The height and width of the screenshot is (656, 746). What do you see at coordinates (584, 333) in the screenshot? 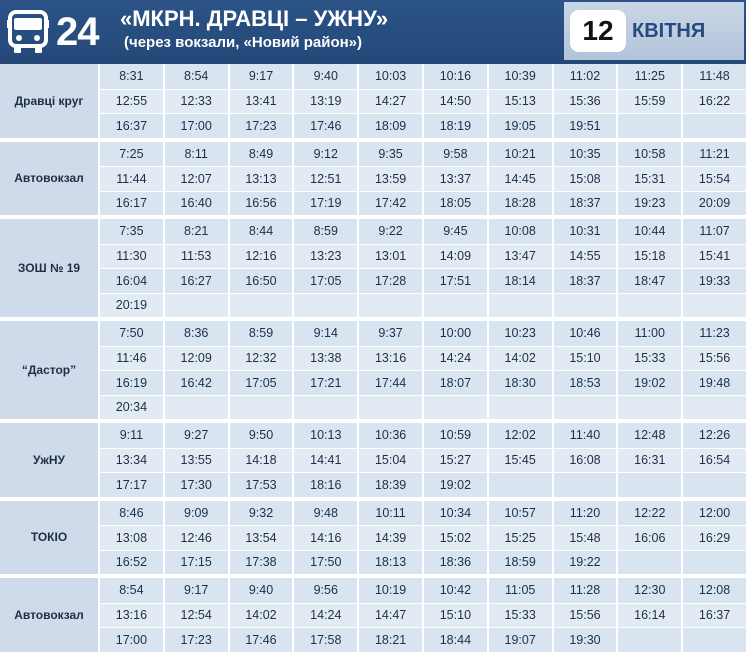
I see `departure-time: 10:46` at bounding box center [584, 333].